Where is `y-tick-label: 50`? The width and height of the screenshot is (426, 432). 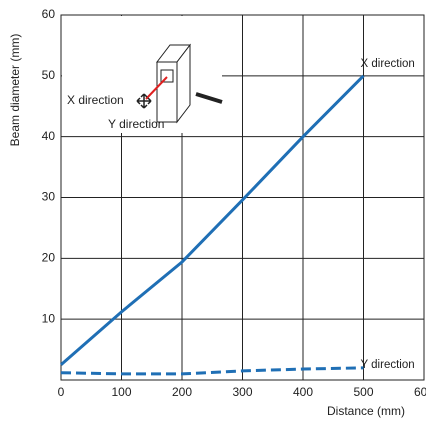 y-tick-label: 50 is located at coordinates (49, 75).